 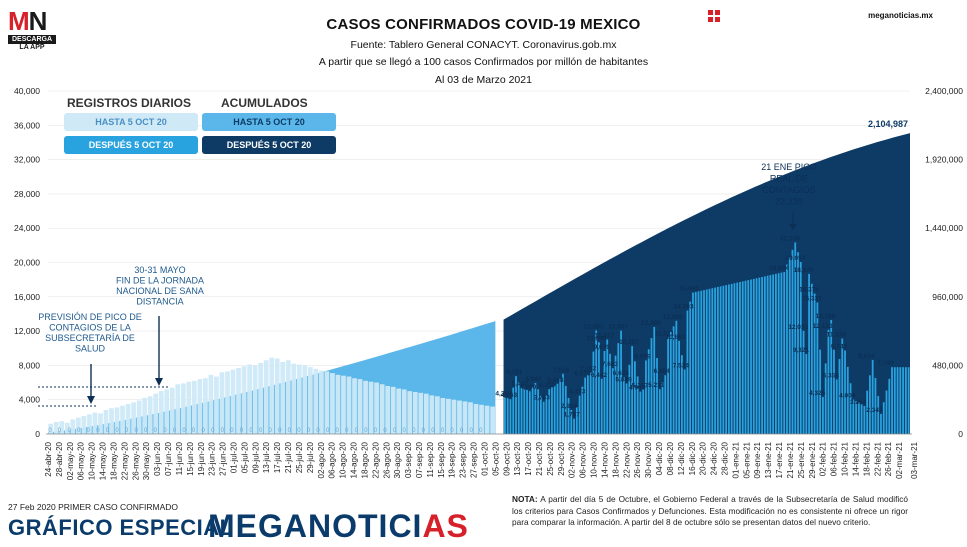 I want to click on bar-value-label: 16,490, so click(x=689, y=289).